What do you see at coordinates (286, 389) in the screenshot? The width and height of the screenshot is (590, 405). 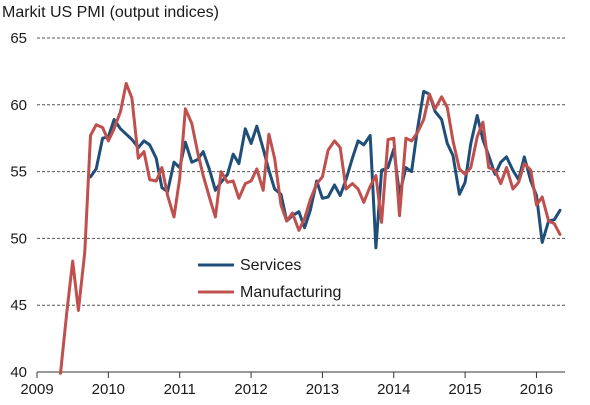 I see `x-axis-tick-labels: 2009 2010 2011 2012 2013 2014 2015 2016` at bounding box center [286, 389].